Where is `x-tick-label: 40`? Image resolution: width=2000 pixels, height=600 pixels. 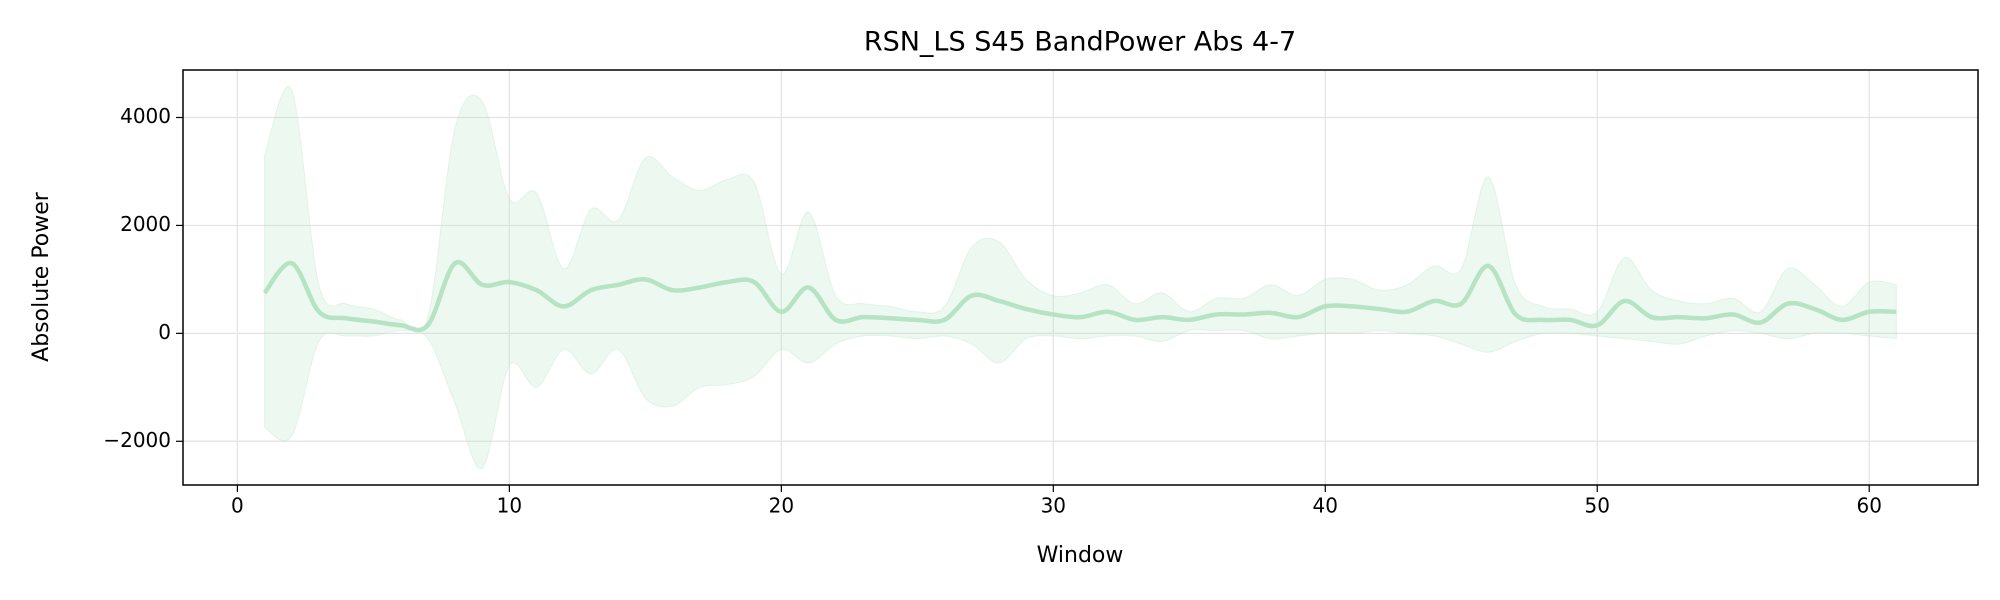 x-tick-label: 40 is located at coordinates (1325, 506).